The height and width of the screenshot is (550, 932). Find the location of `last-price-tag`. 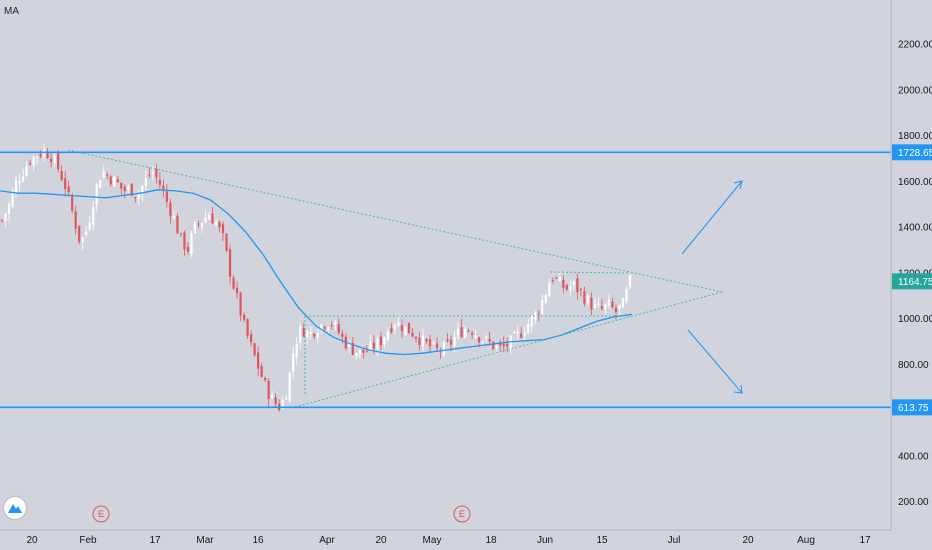

last-price-tag is located at coordinates (912, 281).